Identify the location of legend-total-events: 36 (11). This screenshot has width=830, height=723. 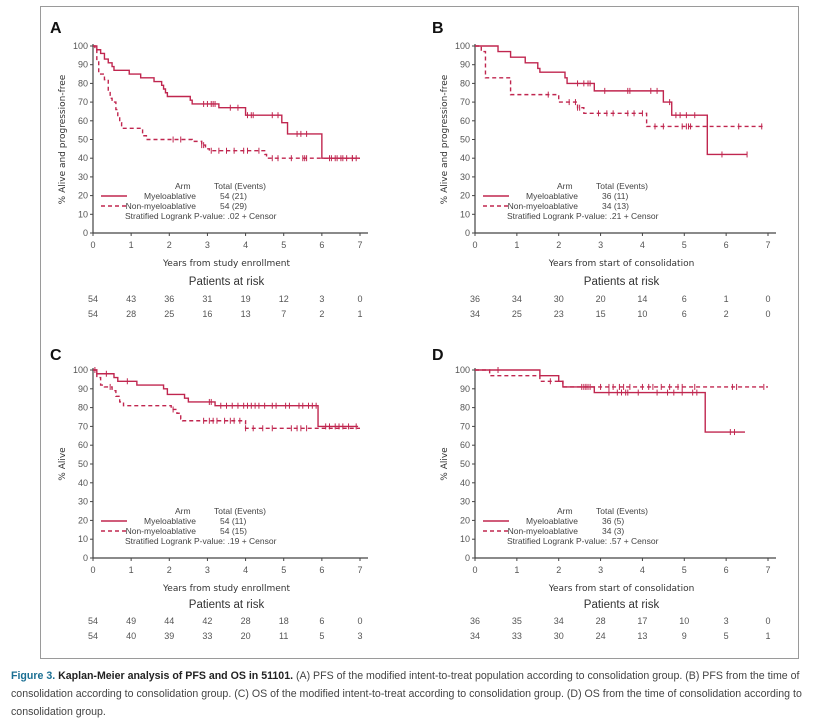
(615, 196).